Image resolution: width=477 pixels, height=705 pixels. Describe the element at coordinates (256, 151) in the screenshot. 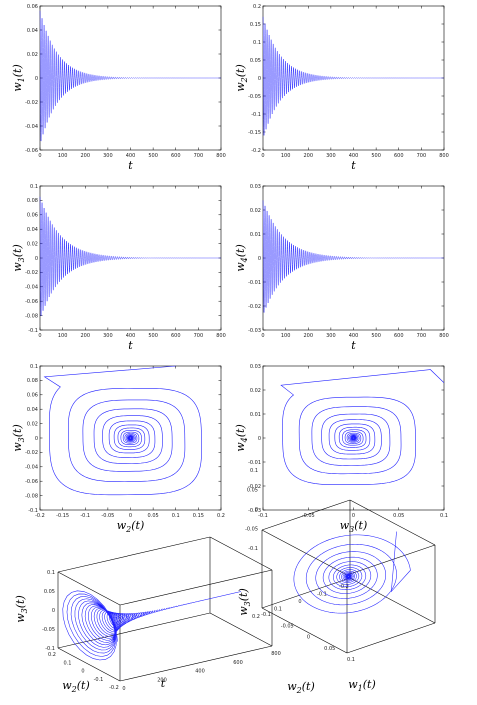

I see `y-tick-label: -0.2` at that location.